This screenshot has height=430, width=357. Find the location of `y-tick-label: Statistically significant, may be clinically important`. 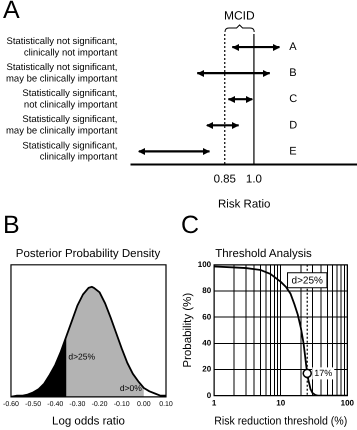

y-tick-label: Statistically significant, may be clinically important is located at coordinates (62, 125).